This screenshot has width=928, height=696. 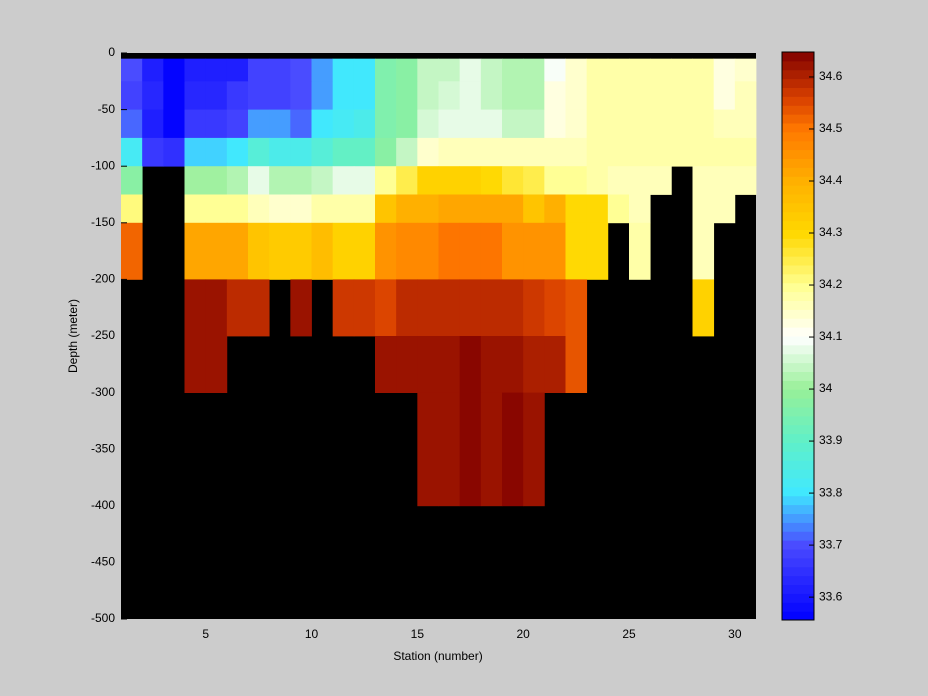 What do you see at coordinates (107, 109) in the screenshot?
I see `y-tick-label: -50` at bounding box center [107, 109].